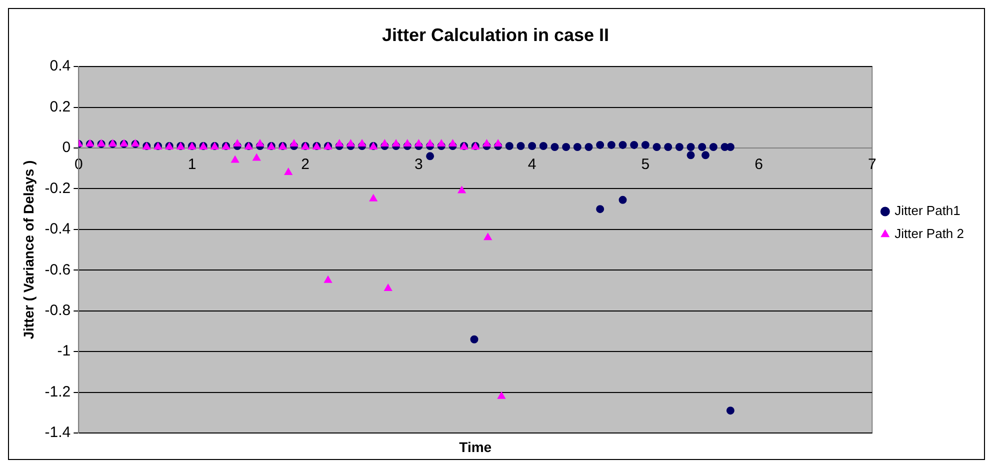 The image size is (993, 468). I want to click on y-tick-label: -1, so click(64, 351).